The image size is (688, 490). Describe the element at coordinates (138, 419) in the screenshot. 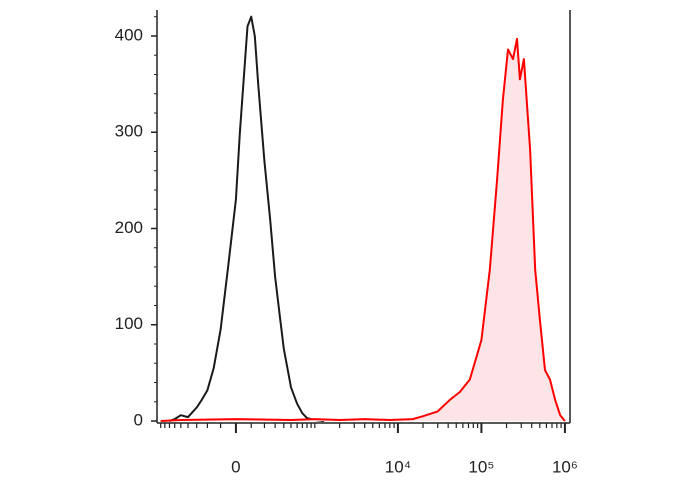

I see `y-tick-label: 0` at that location.